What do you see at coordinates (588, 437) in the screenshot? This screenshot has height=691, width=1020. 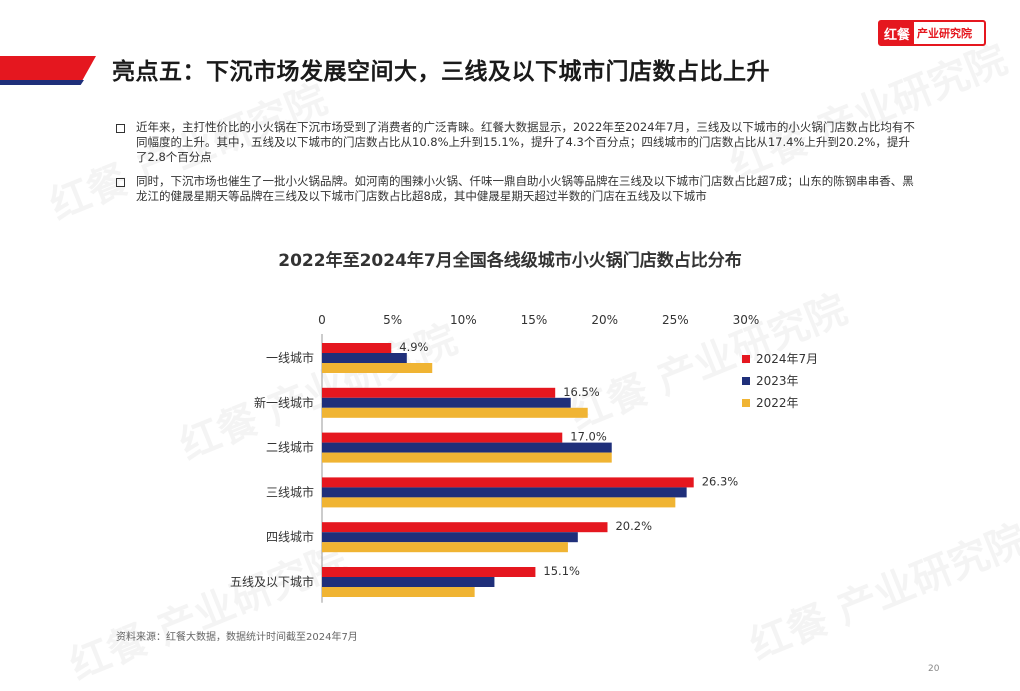 I see `data-label: 17.0%` at bounding box center [588, 437].